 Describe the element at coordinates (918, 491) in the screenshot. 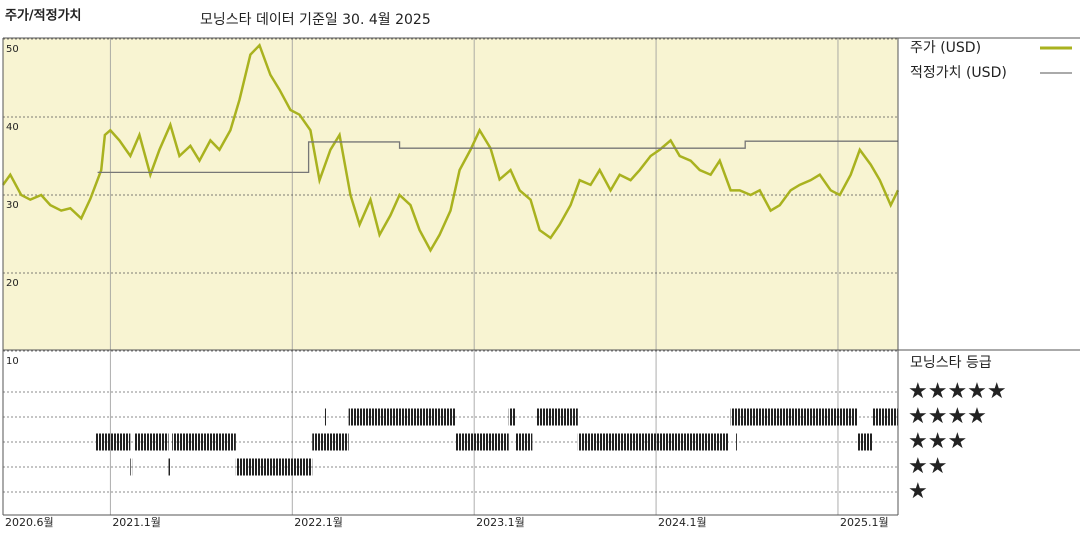

I see `rating-label: ★` at that location.